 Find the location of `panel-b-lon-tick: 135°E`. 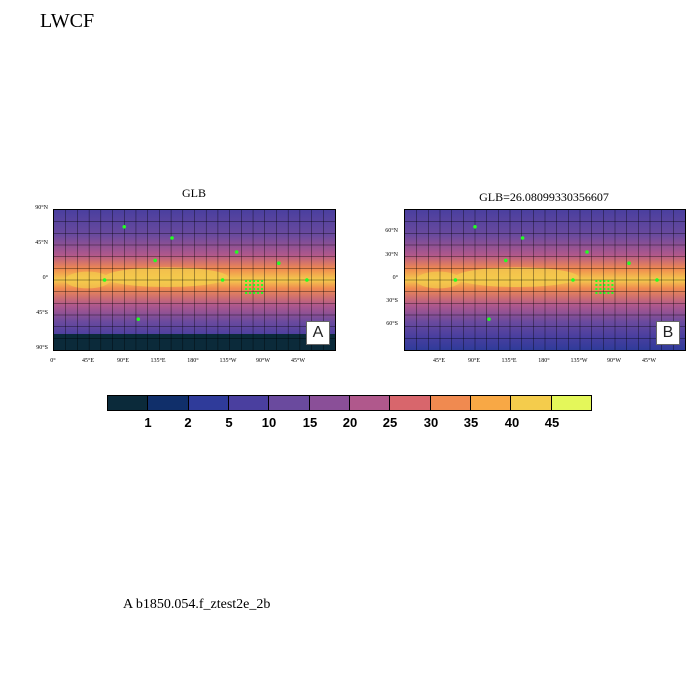

panel-b-lon-tick: 135°E is located at coordinates (509, 361).